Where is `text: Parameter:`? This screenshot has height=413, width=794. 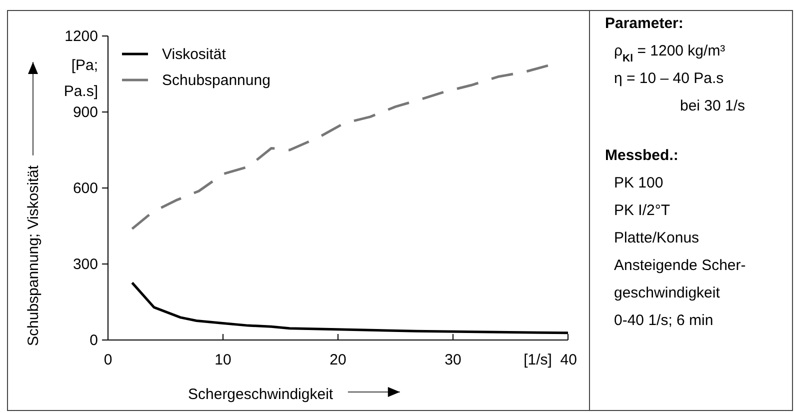
text: Parameter: is located at coordinates (644, 23).